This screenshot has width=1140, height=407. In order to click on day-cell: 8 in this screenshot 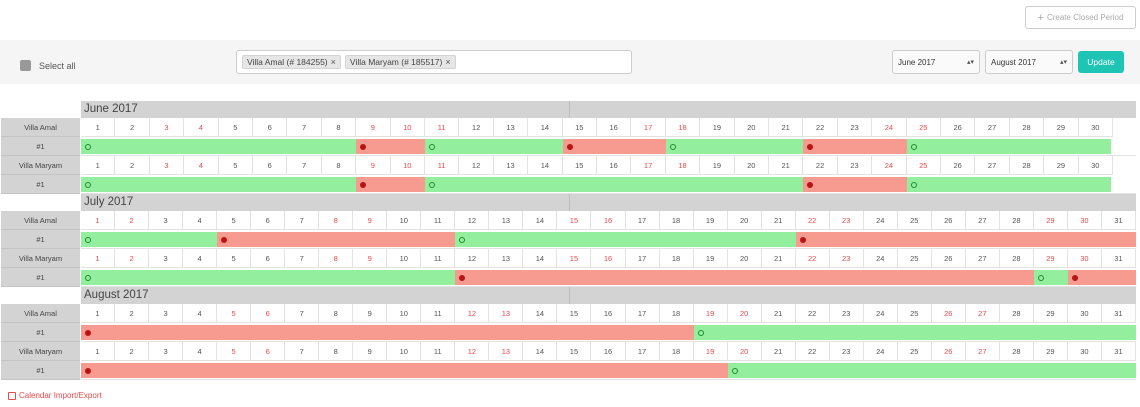, I will do `click(336, 313)`.